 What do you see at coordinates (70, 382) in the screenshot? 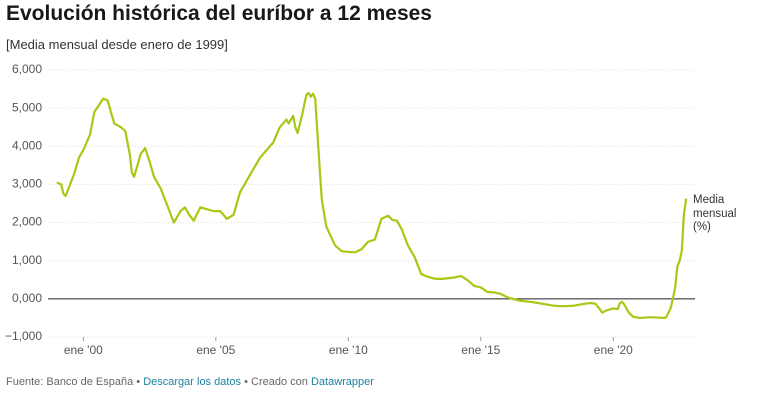
I see `source: Fuente: Banco de España` at bounding box center [70, 382].